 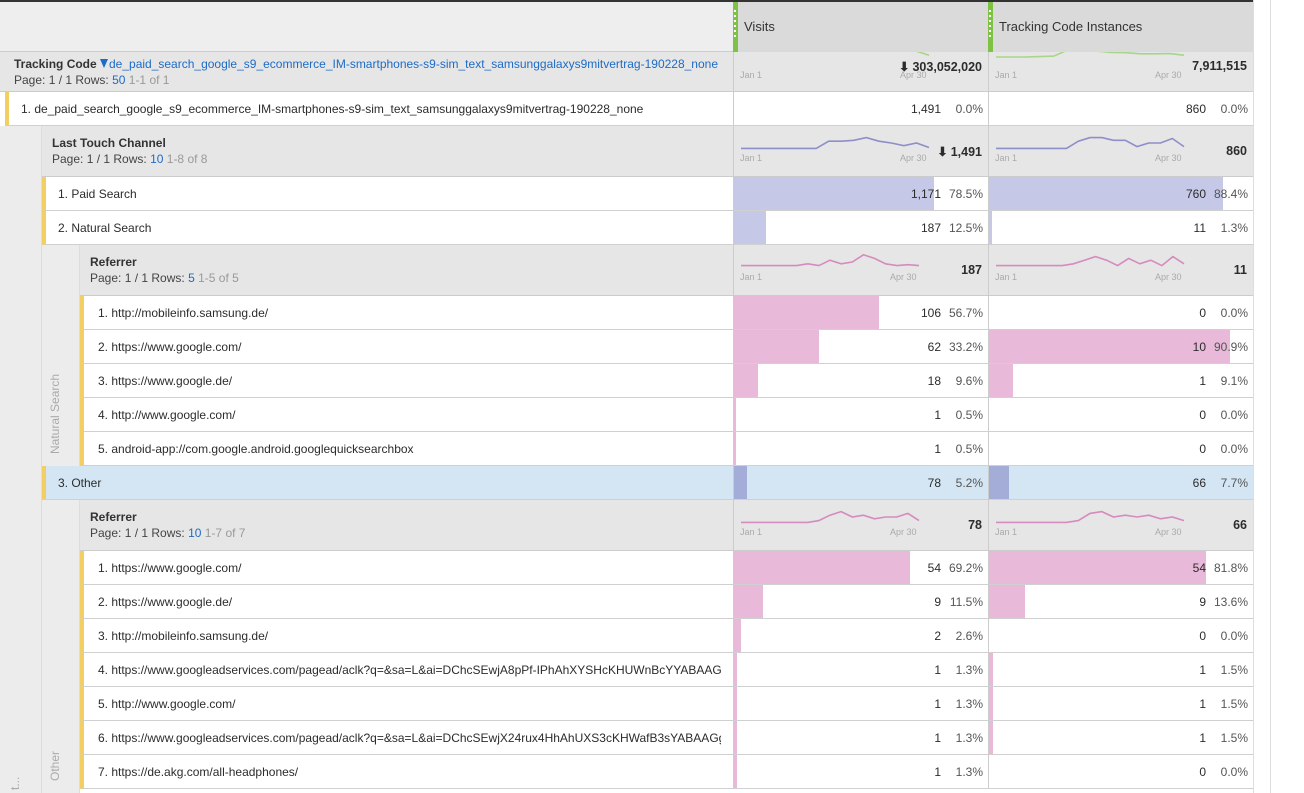 I want to click on metric-value: 1,491, so click(x=925, y=108).